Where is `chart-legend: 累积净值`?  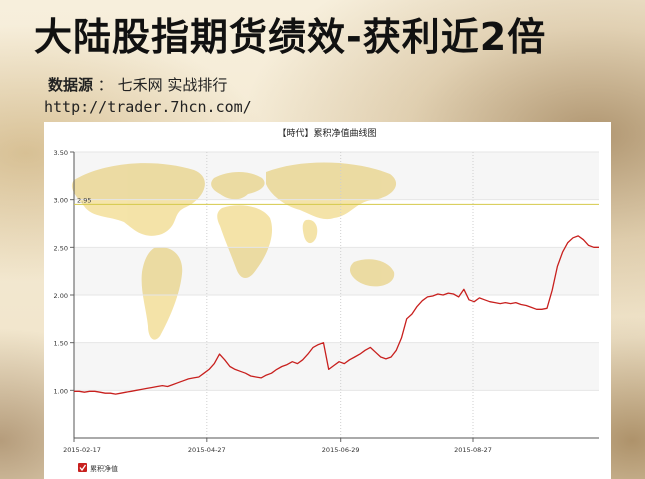
chart-legend: 累积净值 is located at coordinates (98, 468).